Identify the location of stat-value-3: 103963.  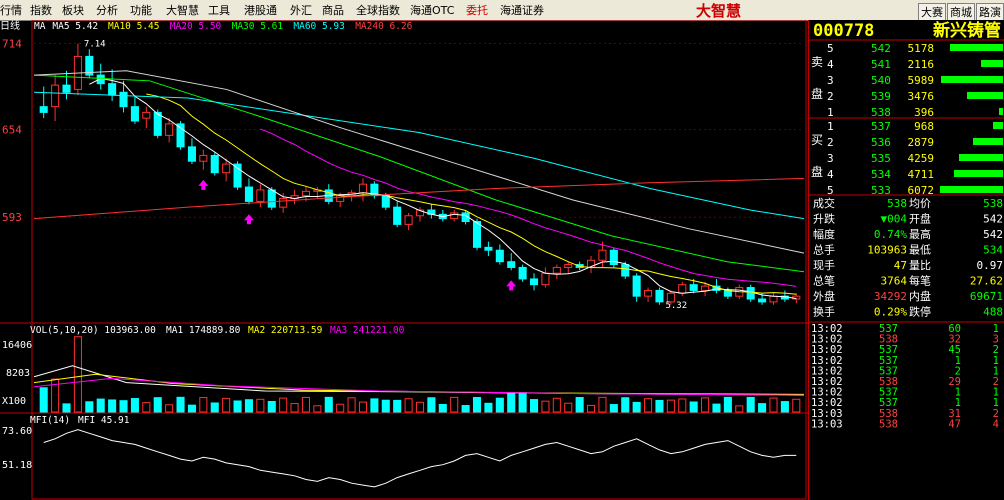
(887, 250).